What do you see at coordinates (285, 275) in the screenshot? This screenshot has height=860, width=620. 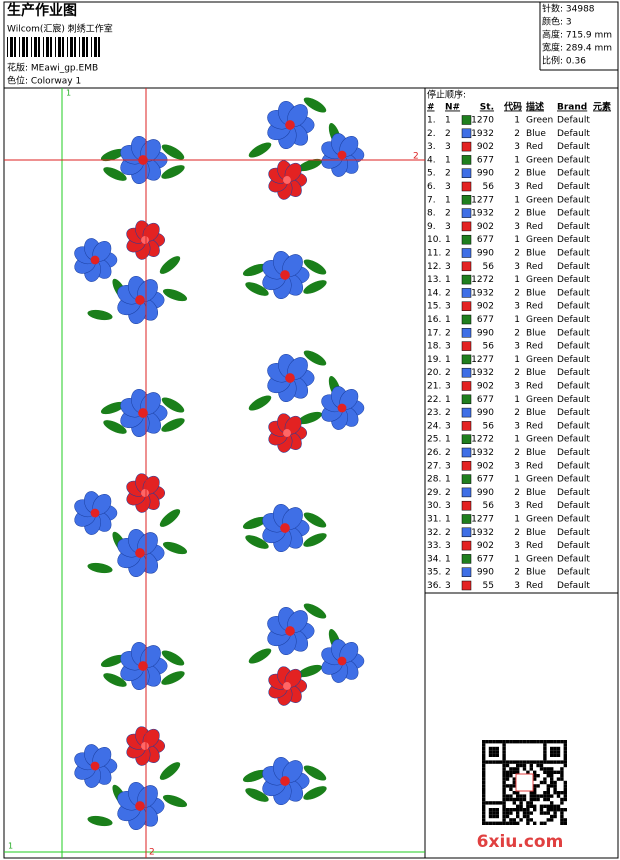 I see `center` at bounding box center [285, 275].